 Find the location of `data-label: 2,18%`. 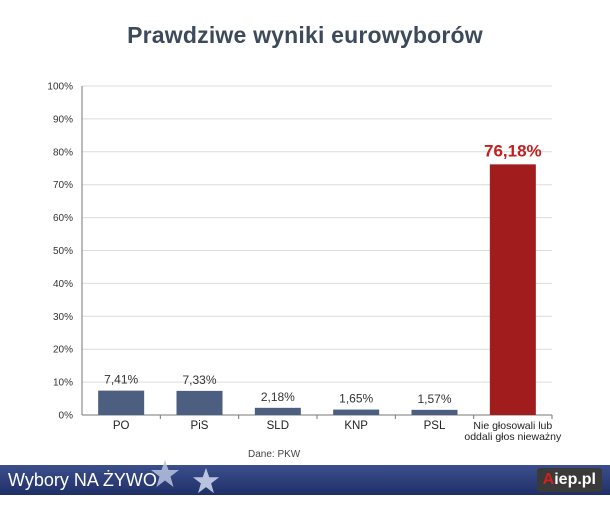

data-label: 2,18% is located at coordinates (278, 397).